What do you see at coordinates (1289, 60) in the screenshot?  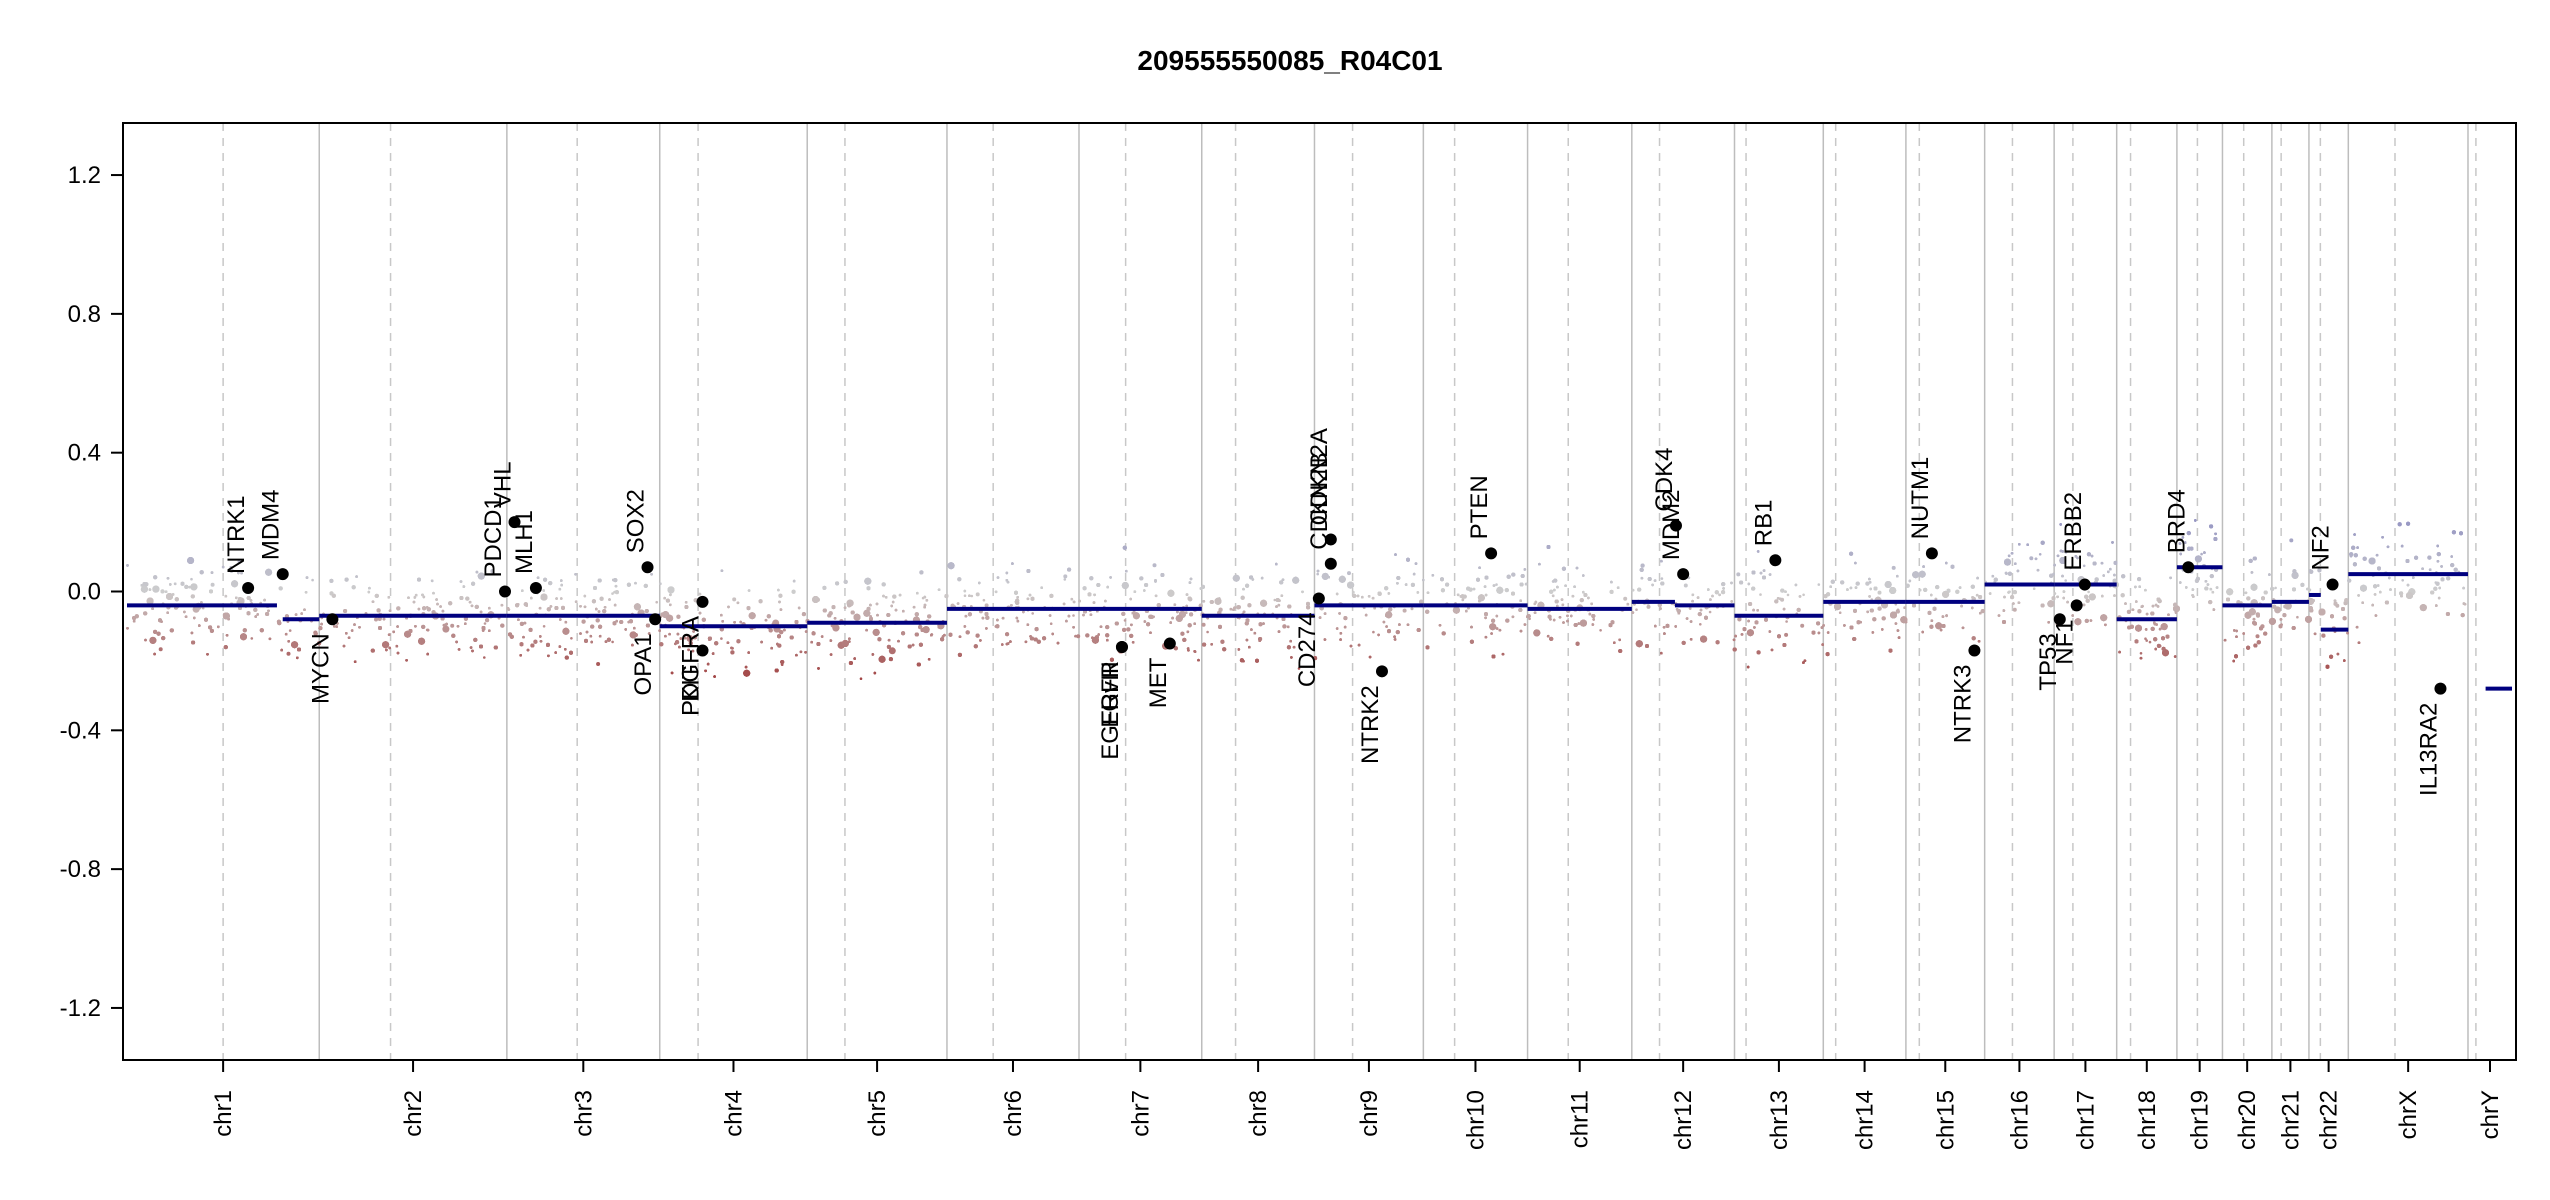 I see `chart-title: 209555550085_R04C01` at bounding box center [1289, 60].